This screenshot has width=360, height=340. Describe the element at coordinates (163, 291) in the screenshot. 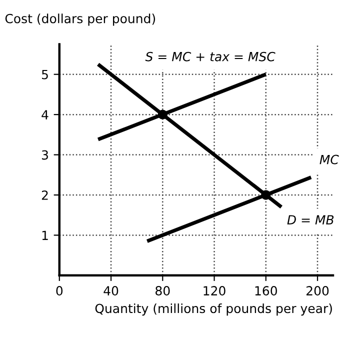

I see `x-tick-label: 80` at that location.